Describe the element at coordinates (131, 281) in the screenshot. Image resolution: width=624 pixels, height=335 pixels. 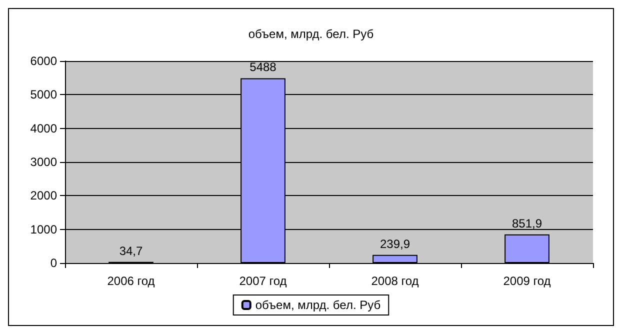
I see `x-tick-label: 2006 год` at that location.